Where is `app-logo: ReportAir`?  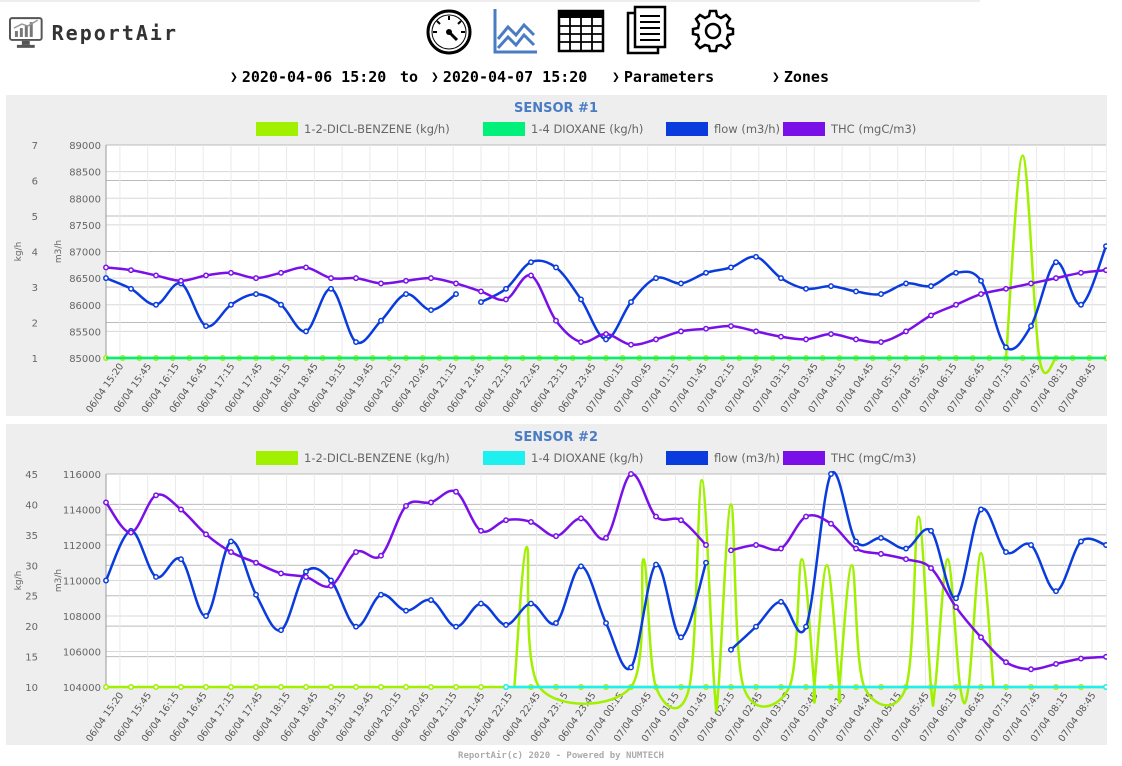 app-logo: ReportAir is located at coordinates (93, 33).